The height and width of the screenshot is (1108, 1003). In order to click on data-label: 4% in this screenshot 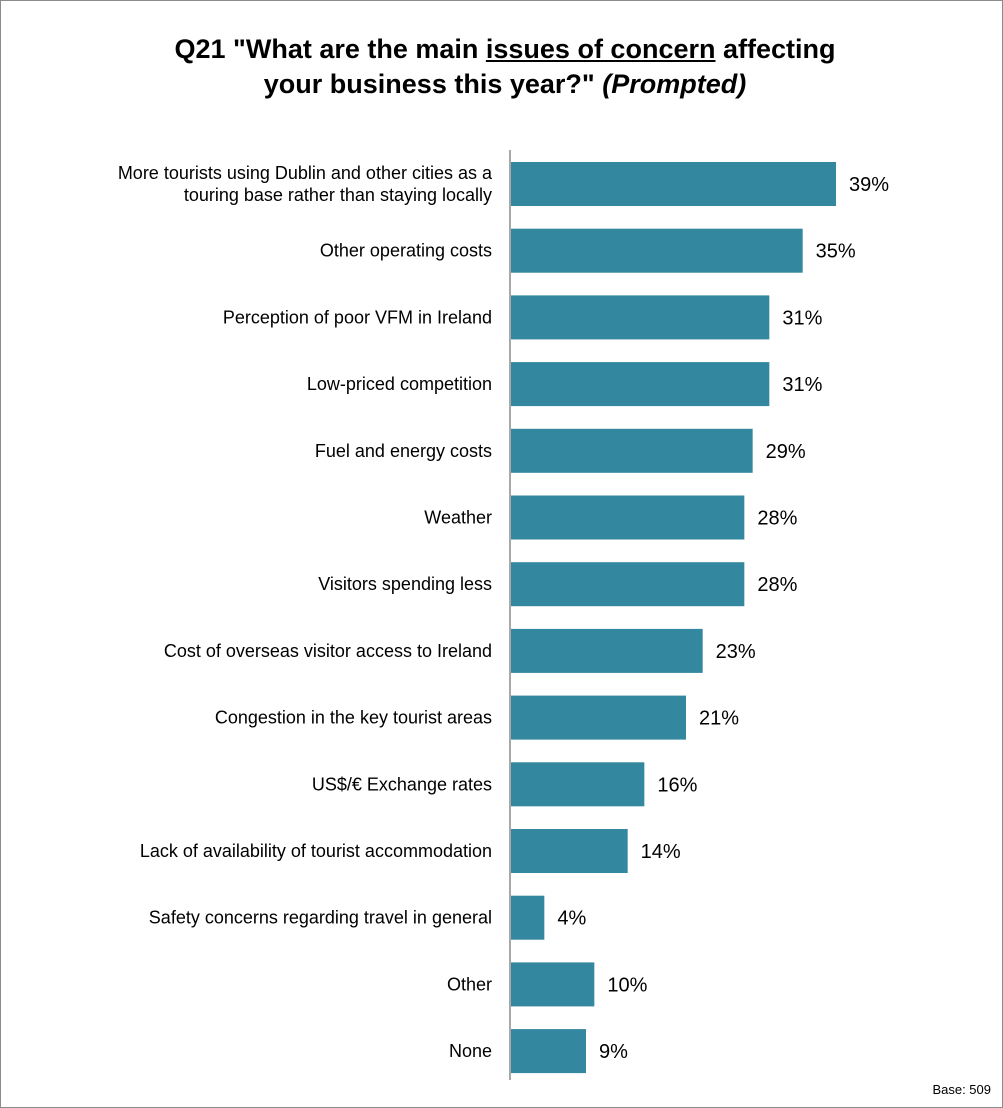, I will do `click(571, 919)`.